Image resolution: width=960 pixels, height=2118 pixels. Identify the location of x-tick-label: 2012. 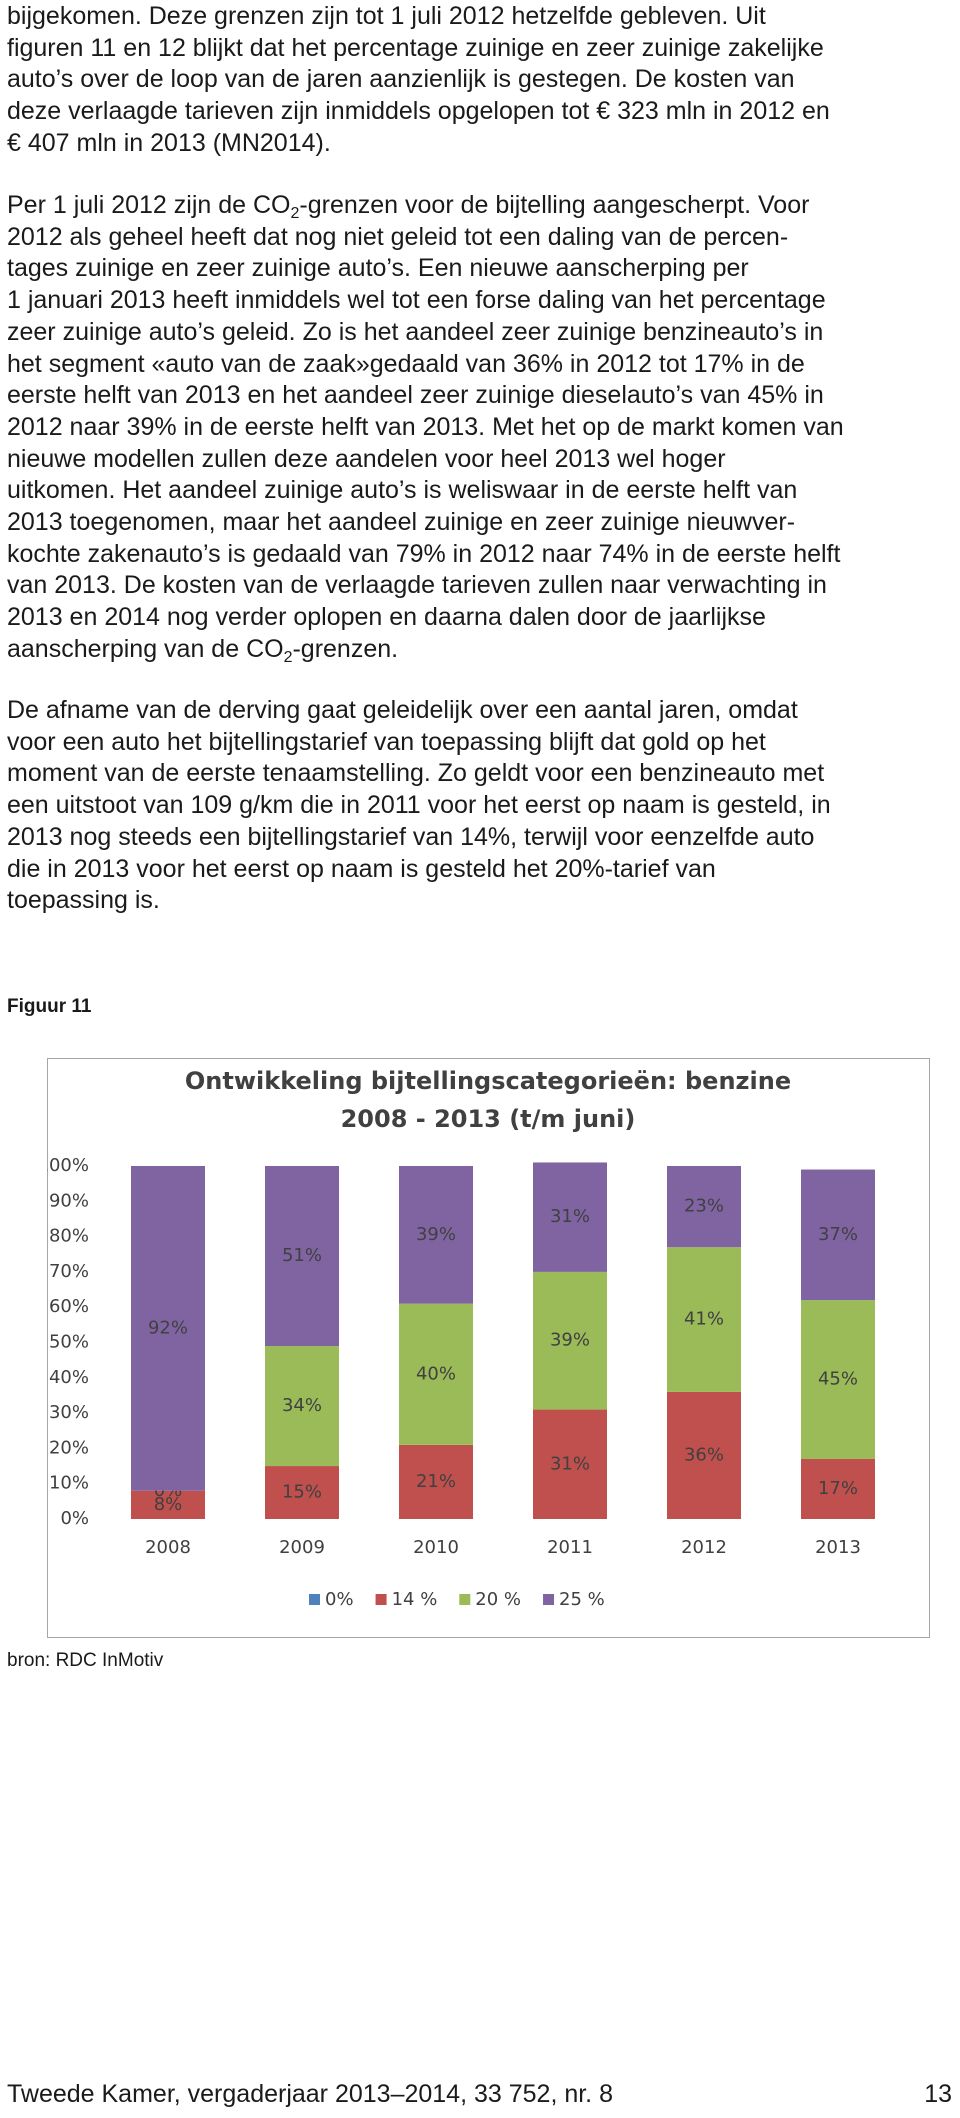
(704, 1547).